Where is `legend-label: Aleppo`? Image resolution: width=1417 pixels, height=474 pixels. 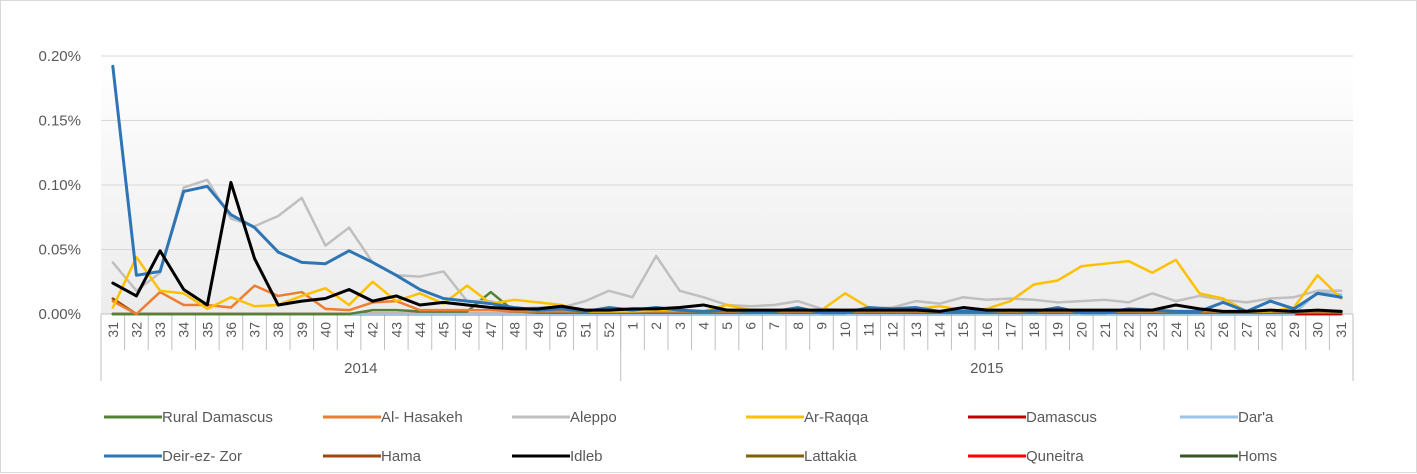 legend-label: Aleppo is located at coordinates (593, 417).